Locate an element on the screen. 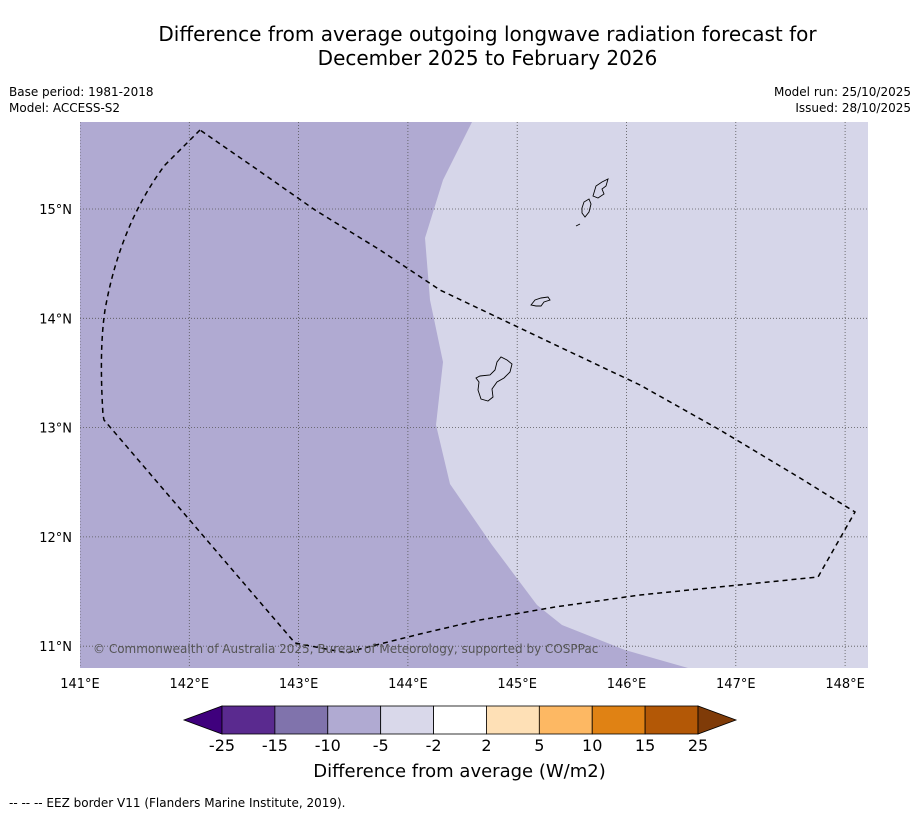 Image resolution: width=919 pixels, height=816 pixels. lon-label: 147°E is located at coordinates (736, 684).